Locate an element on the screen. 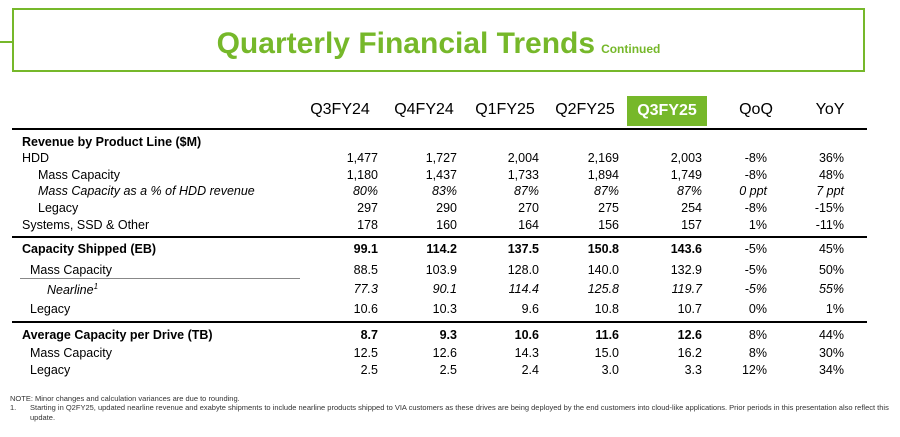 Image resolution: width=900 pixels, height=437 pixels. row-label: Capacity Shipped (EB) is located at coordinates (89, 249).